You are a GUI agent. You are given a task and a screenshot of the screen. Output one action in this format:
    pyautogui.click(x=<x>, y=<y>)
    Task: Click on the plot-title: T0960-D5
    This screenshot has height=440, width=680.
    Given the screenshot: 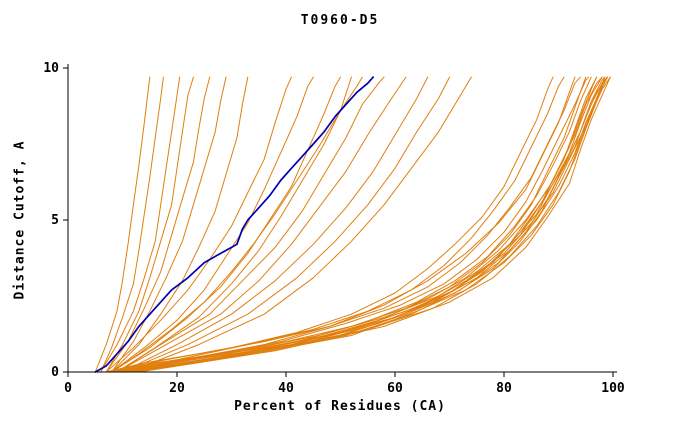 What is the action you would take?
    pyautogui.click(x=340, y=20)
    